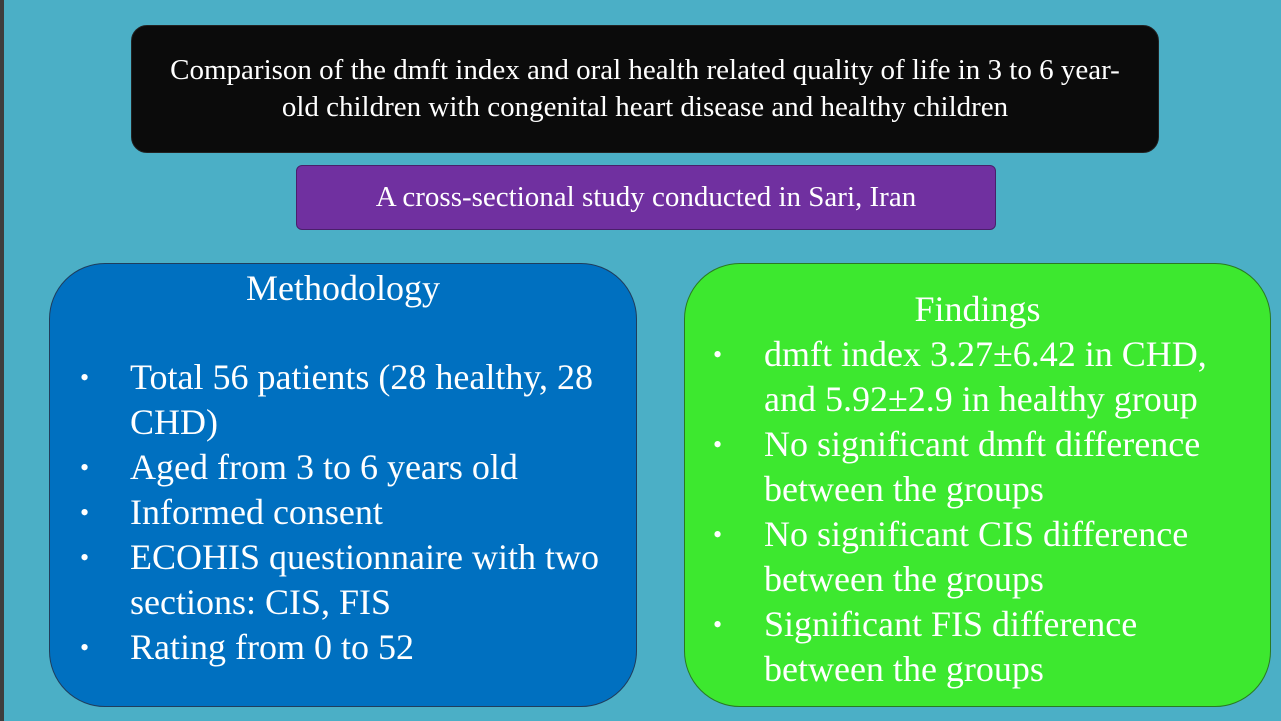  Describe the element at coordinates (324, 467) in the screenshot. I see `list-item-text: Aged from 3 to 6 years old` at that location.